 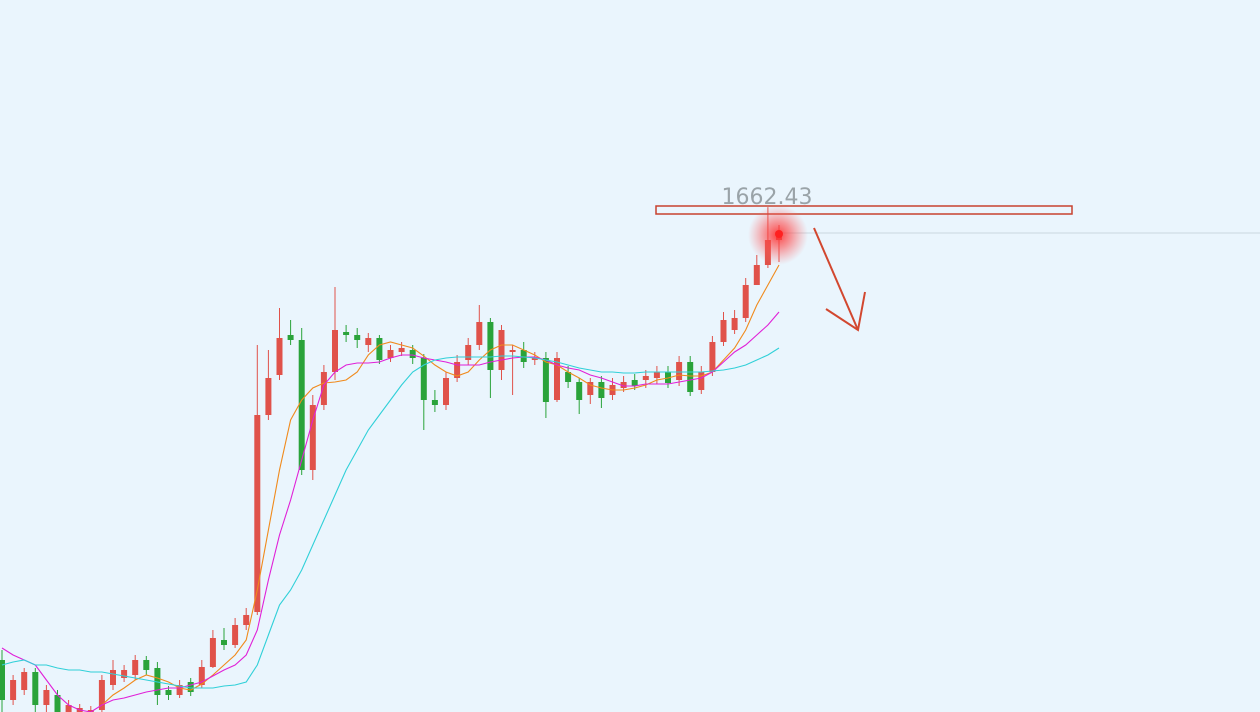 I want to click on resistance-box, so click(x=864, y=210).